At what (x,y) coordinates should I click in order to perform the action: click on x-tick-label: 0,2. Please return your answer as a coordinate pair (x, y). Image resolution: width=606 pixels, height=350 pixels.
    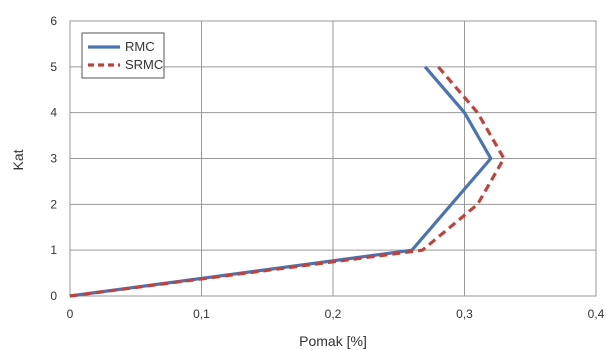
    Looking at the image, I should click on (333, 314).